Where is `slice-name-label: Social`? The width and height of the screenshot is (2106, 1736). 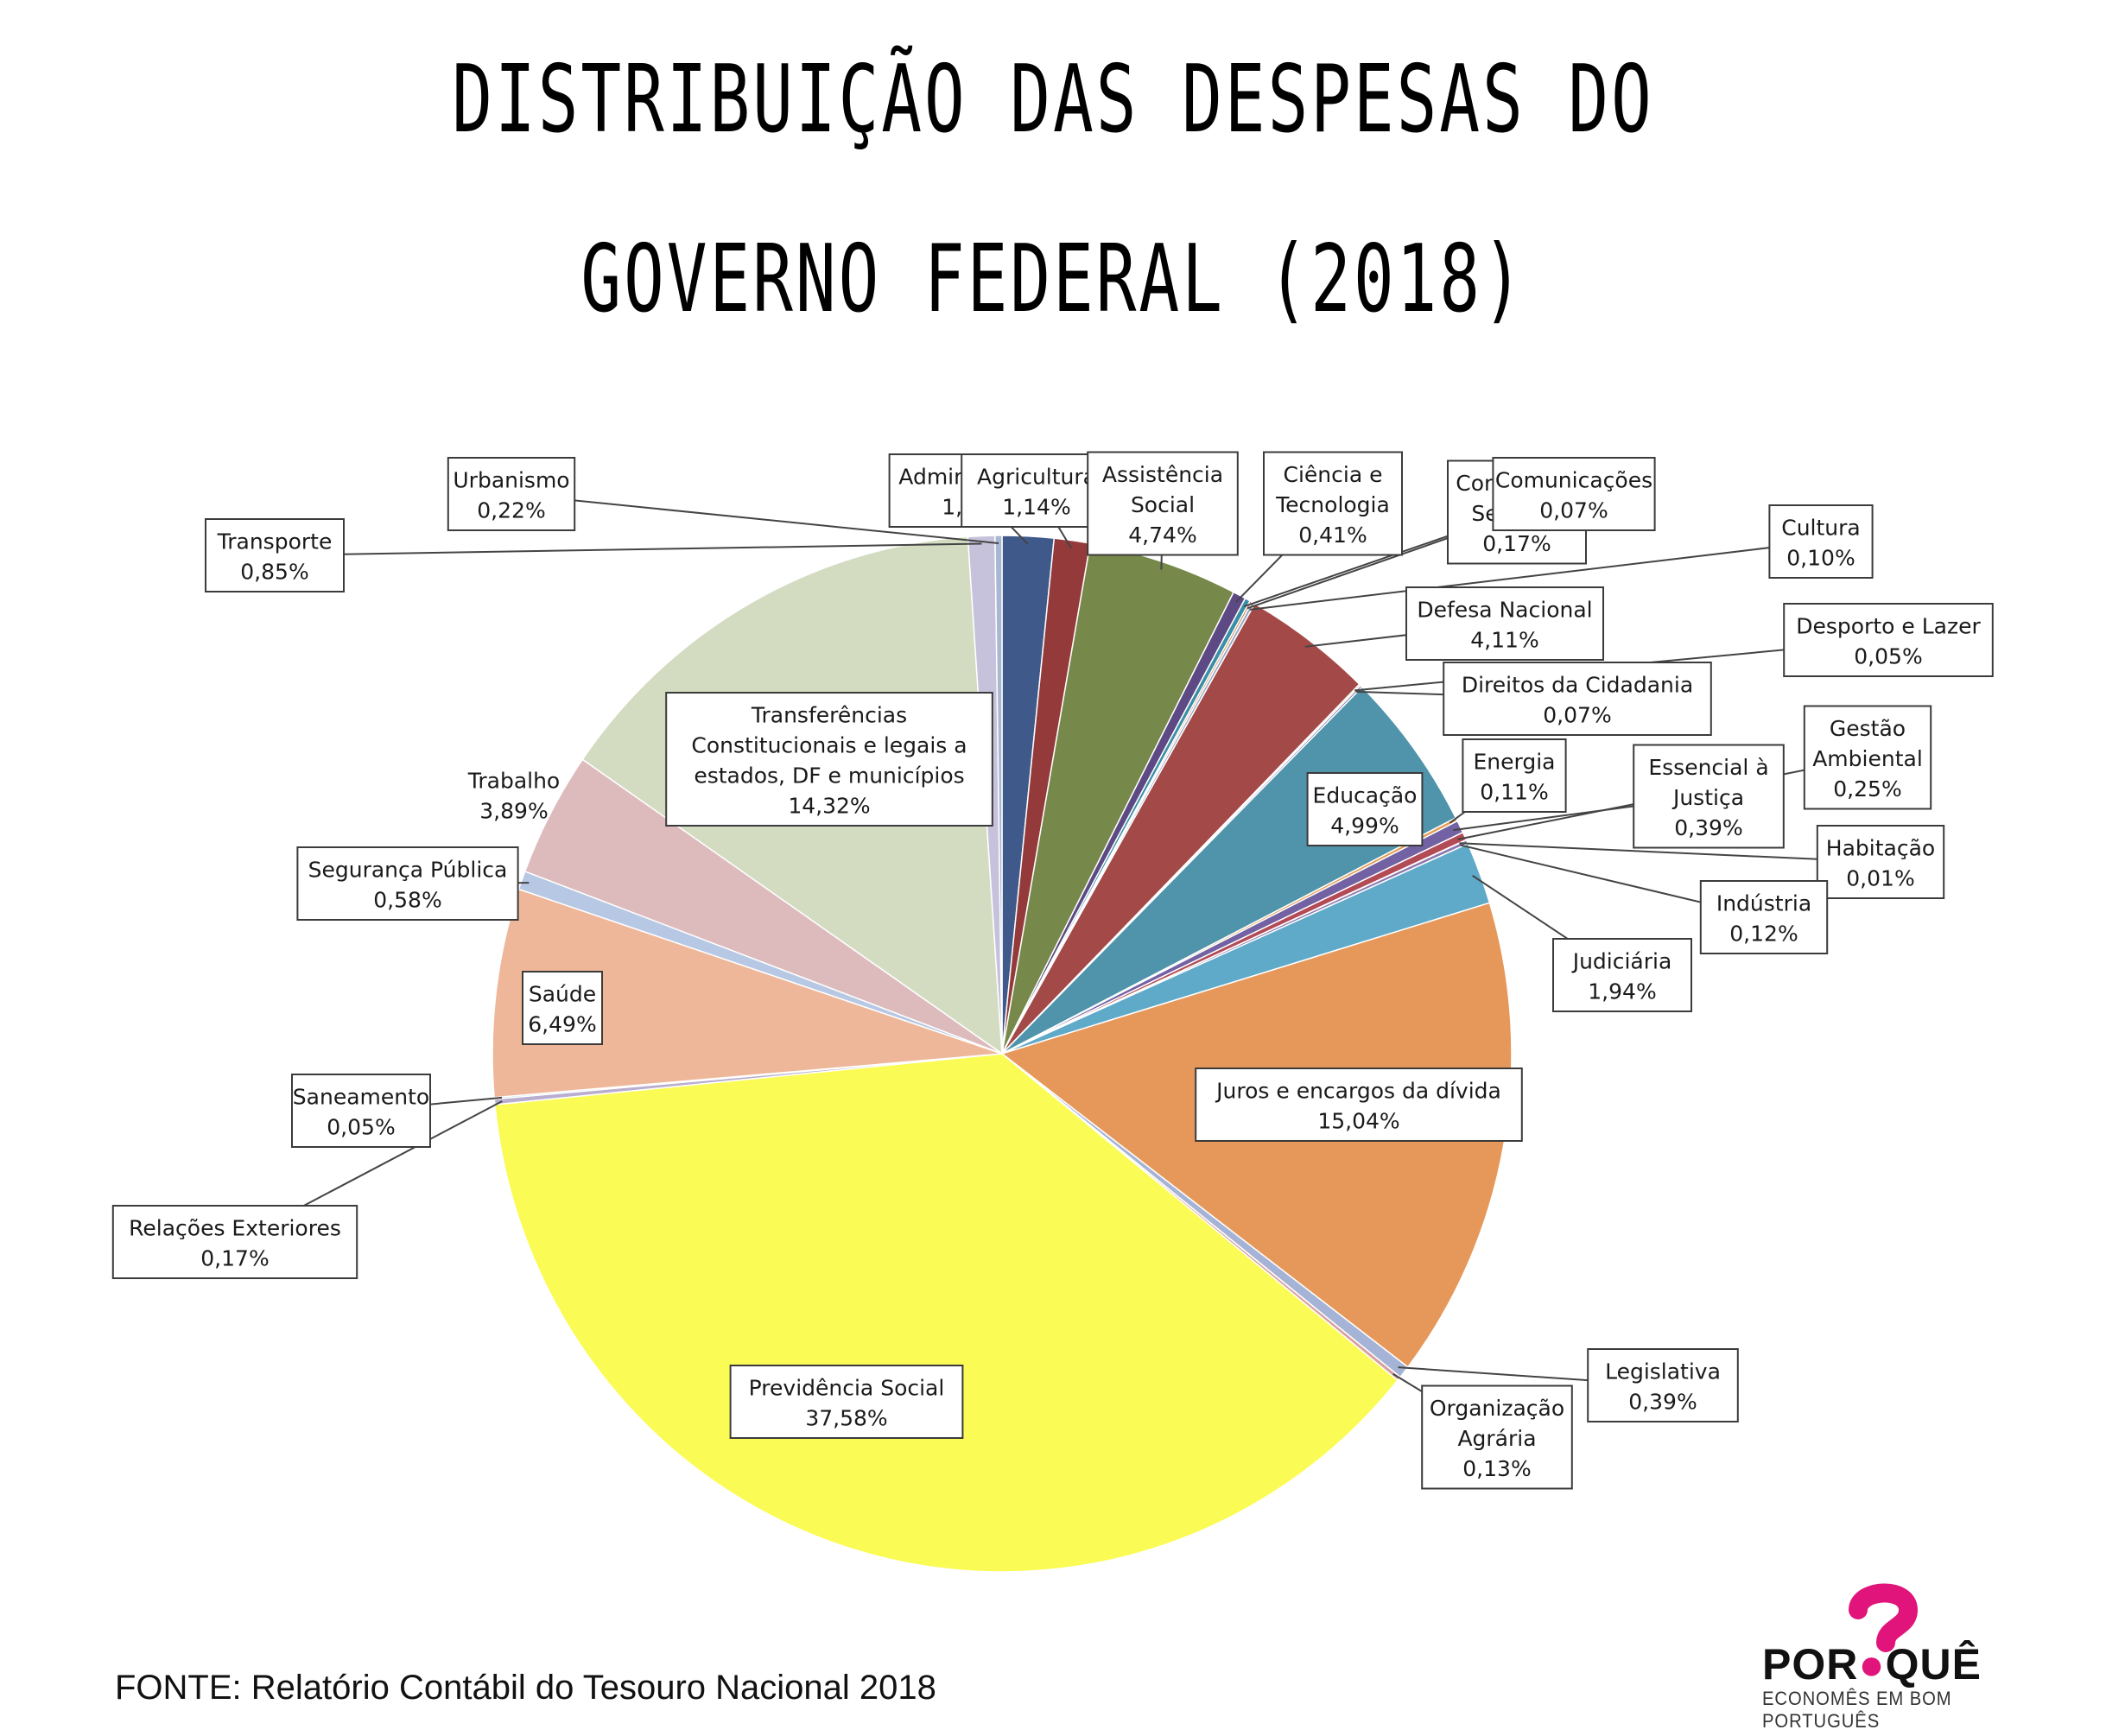 slice-name-label: Social is located at coordinates (1163, 504).